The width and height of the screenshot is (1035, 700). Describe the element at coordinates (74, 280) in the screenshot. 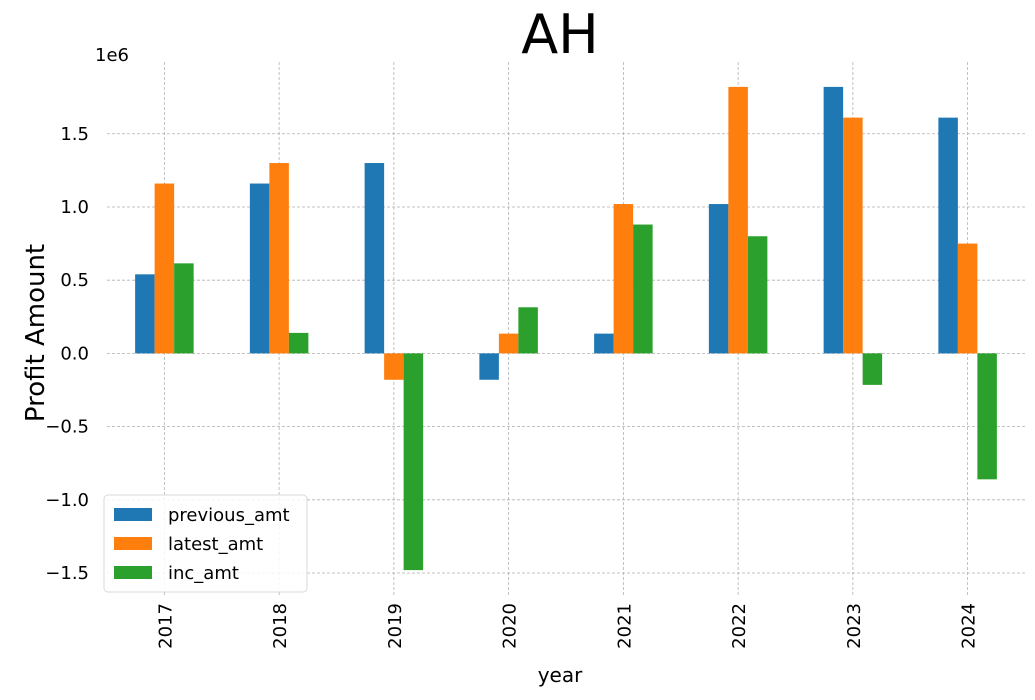

I see `y-tick-label: 0.5` at that location.